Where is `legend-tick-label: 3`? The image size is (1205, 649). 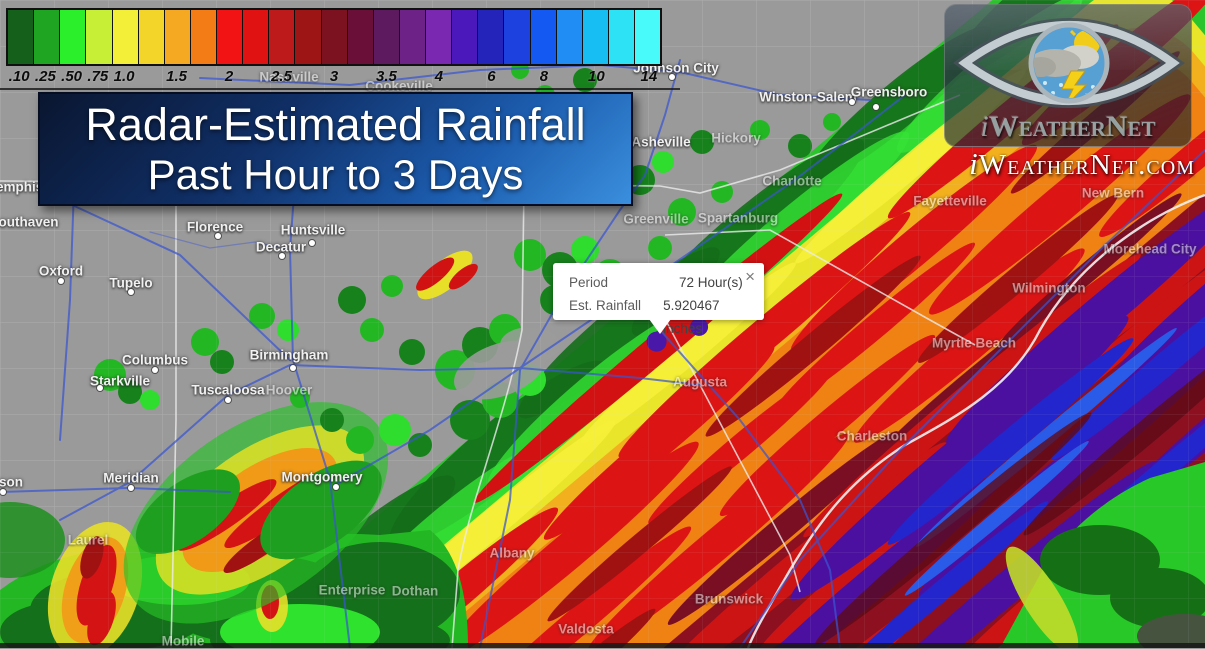
legend-tick-label: 3 is located at coordinates (334, 76).